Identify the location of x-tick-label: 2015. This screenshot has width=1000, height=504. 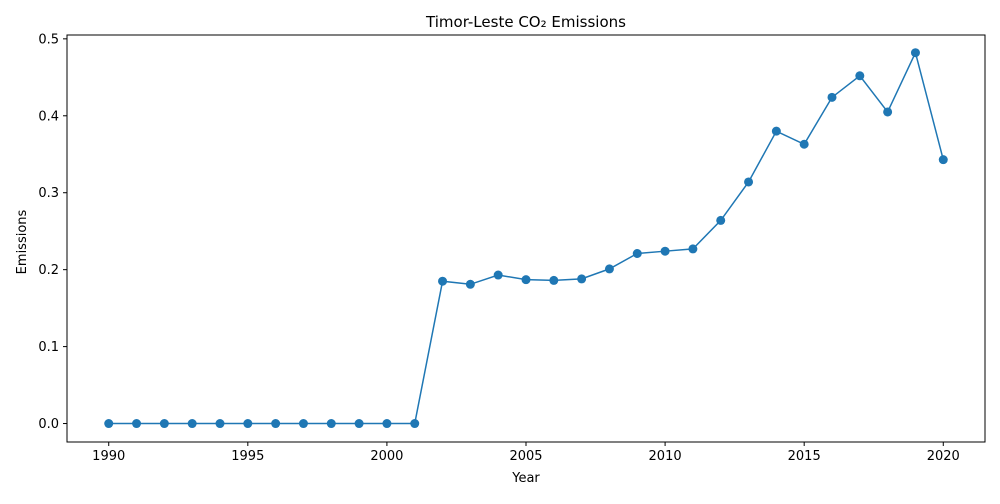
(804, 456).